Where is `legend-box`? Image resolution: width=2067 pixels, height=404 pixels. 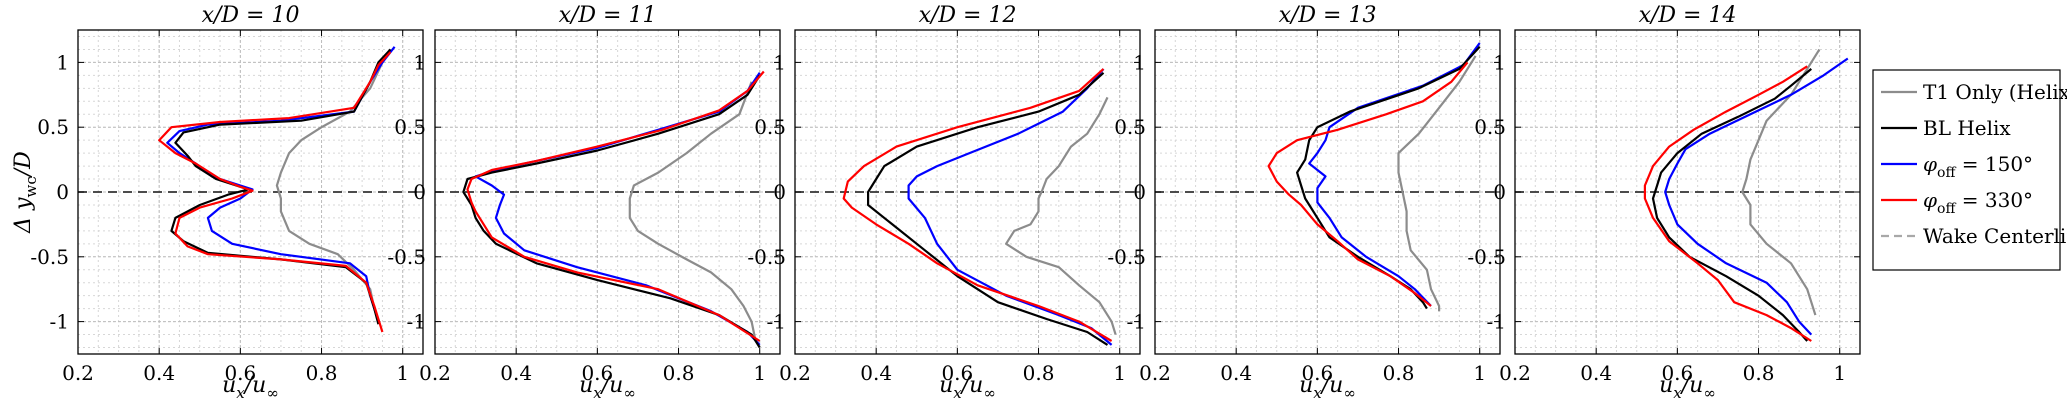
legend-box is located at coordinates (1966, 170).